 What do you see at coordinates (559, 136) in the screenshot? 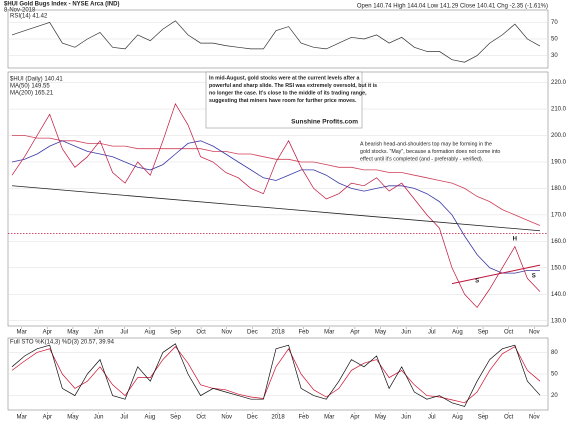
I see `y-tick-label: 200.0` at bounding box center [559, 136].